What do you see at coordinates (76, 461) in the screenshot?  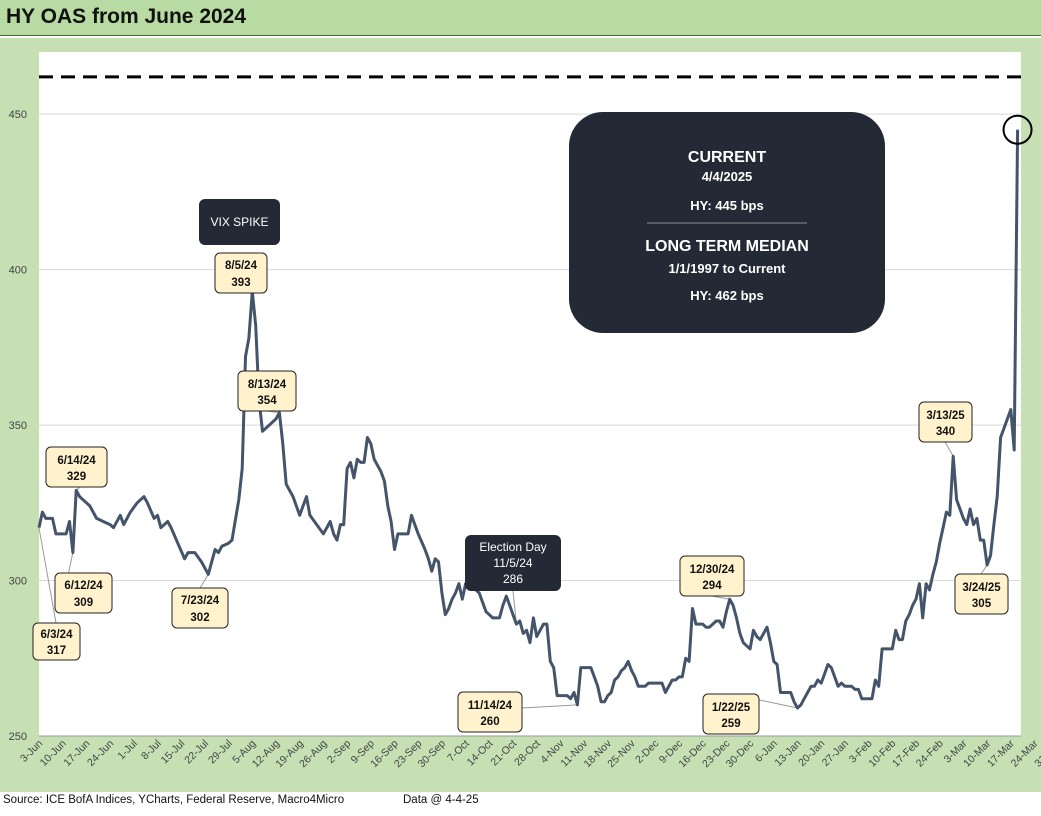 I see `label-date: 6/14/24` at bounding box center [76, 461].